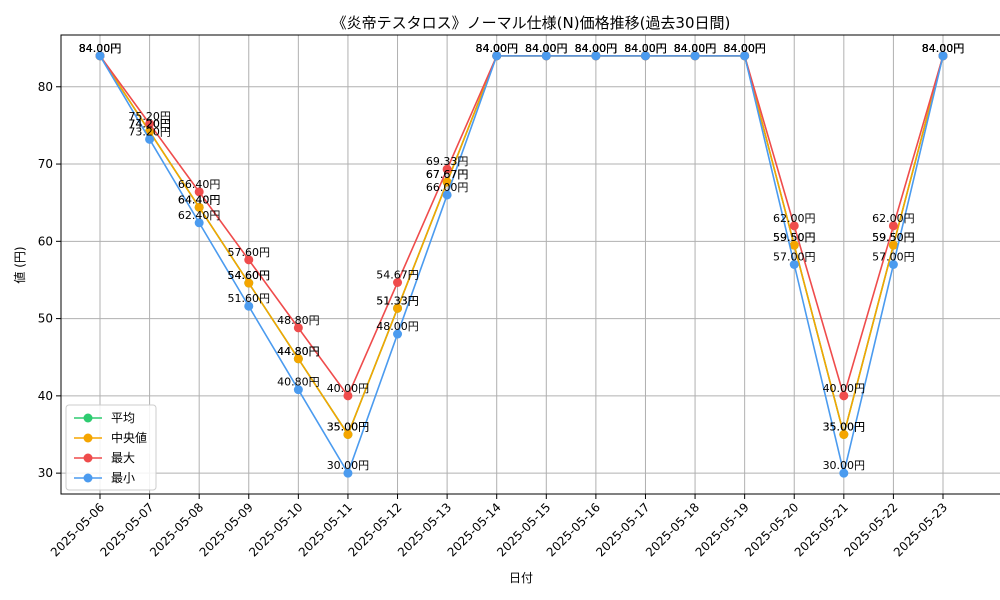 The height and width of the screenshot is (600, 1000). I want to click on data-label: 64.40円, so click(199, 199).